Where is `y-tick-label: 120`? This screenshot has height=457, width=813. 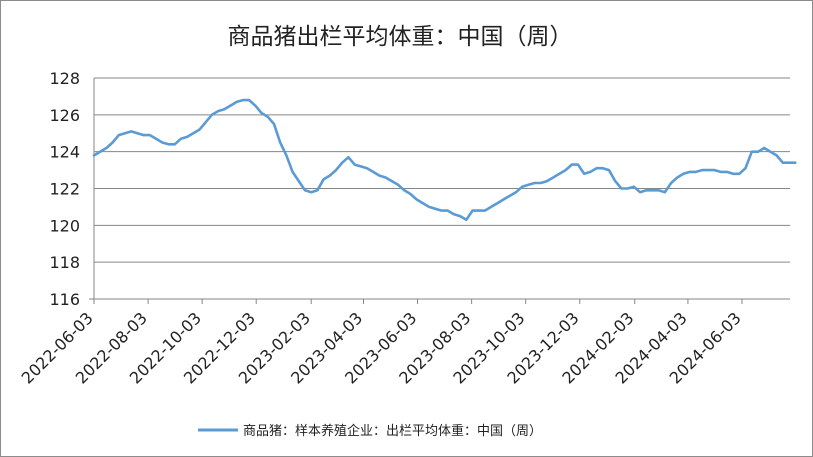 y-tick-label: 120 is located at coordinates (64, 225).